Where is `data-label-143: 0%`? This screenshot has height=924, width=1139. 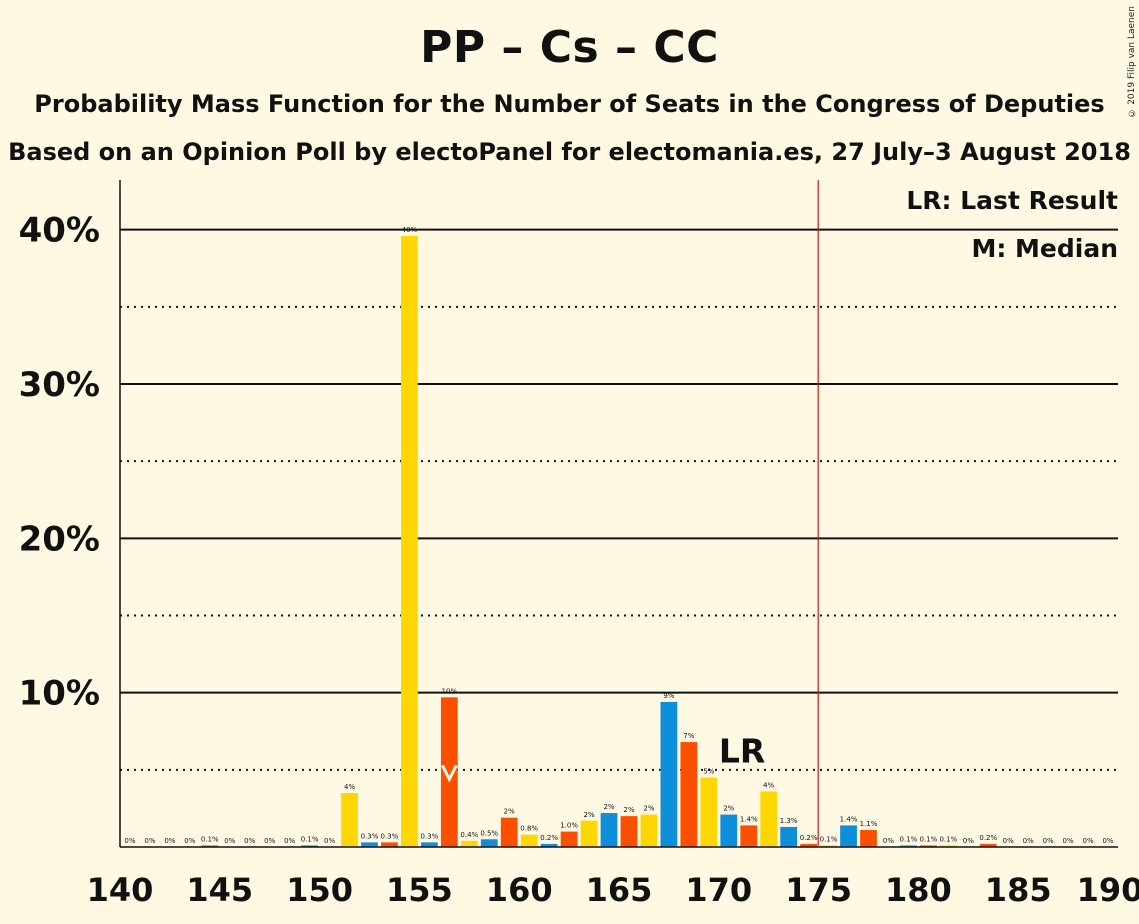
data-label-143: 0% is located at coordinates (169, 841).